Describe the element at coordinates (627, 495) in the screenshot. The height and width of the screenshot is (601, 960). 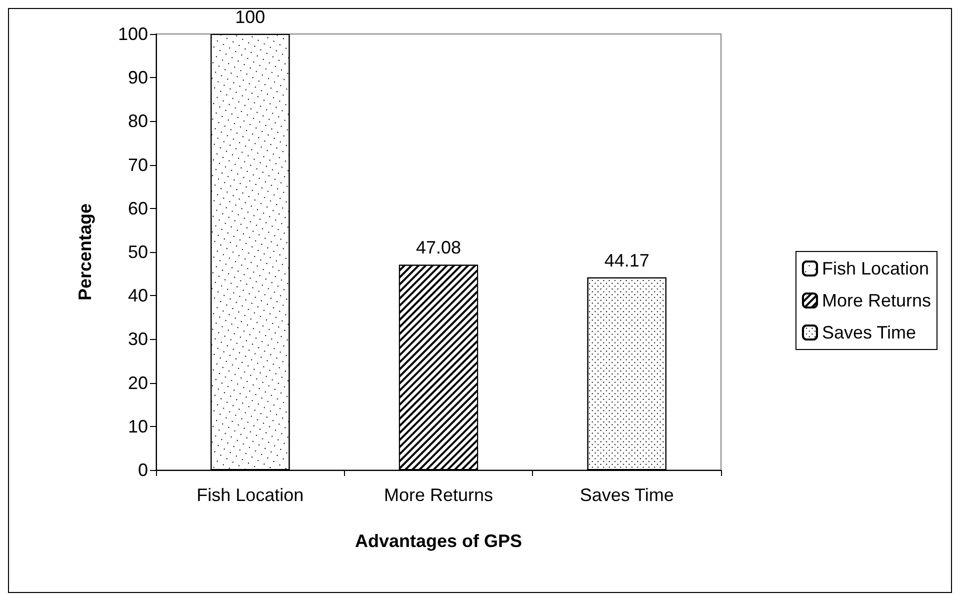
I see `x-tick-label: Saves Time` at that location.